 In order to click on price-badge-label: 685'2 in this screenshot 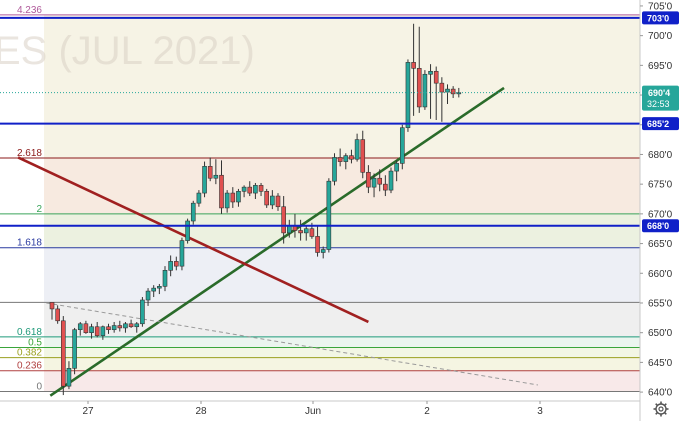, I will do `click(658, 124)`.